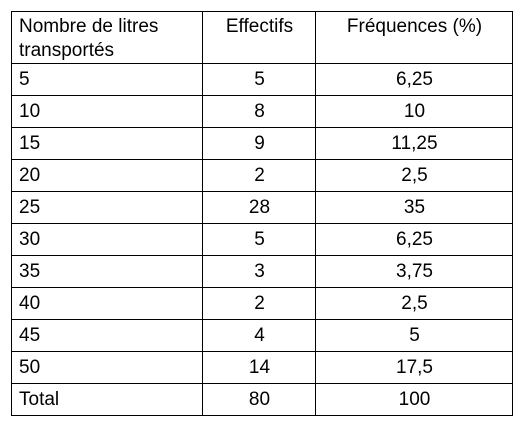 Image resolution: width=523 pixels, height=439 pixels. Describe the element at coordinates (107, 335) in the screenshot. I see `cell-liters: 45` at that location.